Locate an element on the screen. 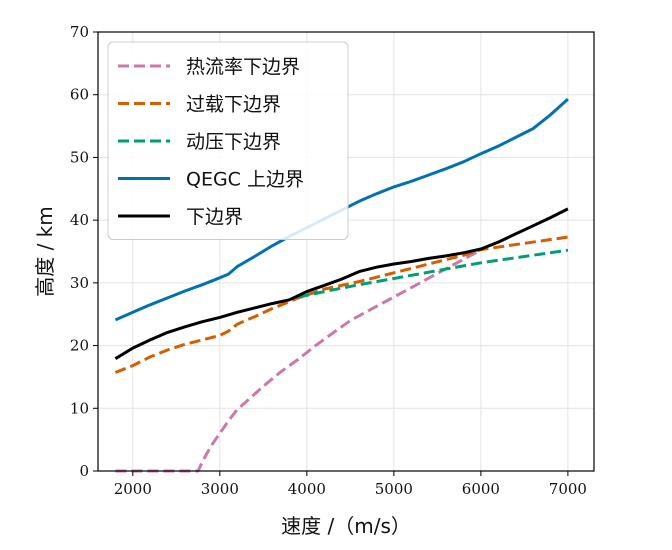 Image resolution: width=672 pixels, height=550 pixels. x-tick-label: 6000 is located at coordinates (481, 489).